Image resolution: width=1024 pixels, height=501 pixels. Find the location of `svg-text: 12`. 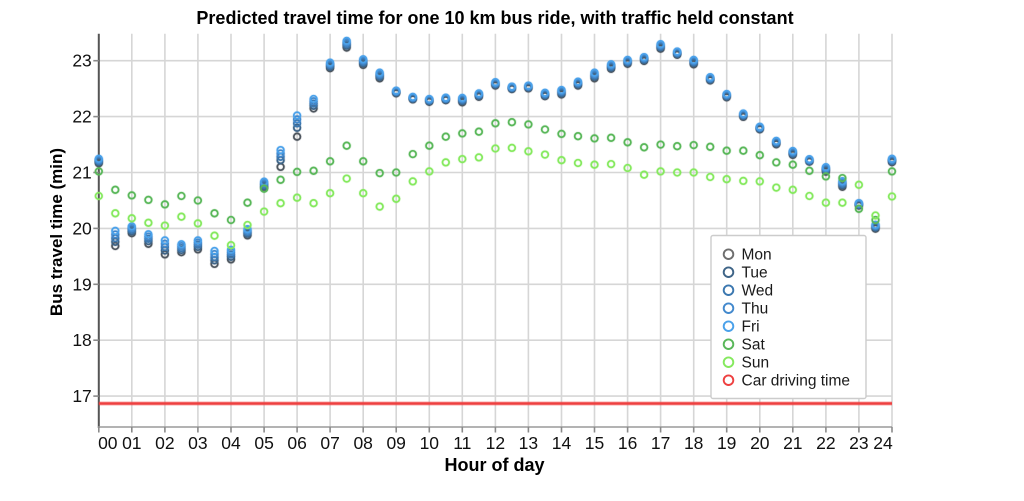

svg-text: 12 is located at coordinates (495, 443).